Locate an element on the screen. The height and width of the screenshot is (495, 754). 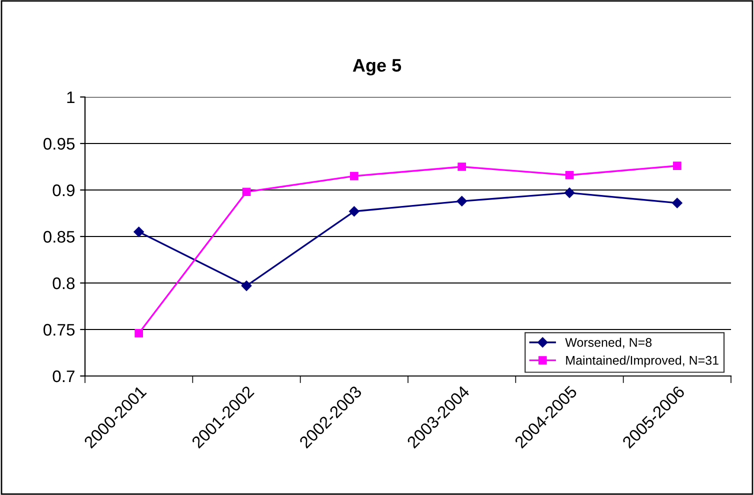
chart-title: Age 5 is located at coordinates (377, 67).